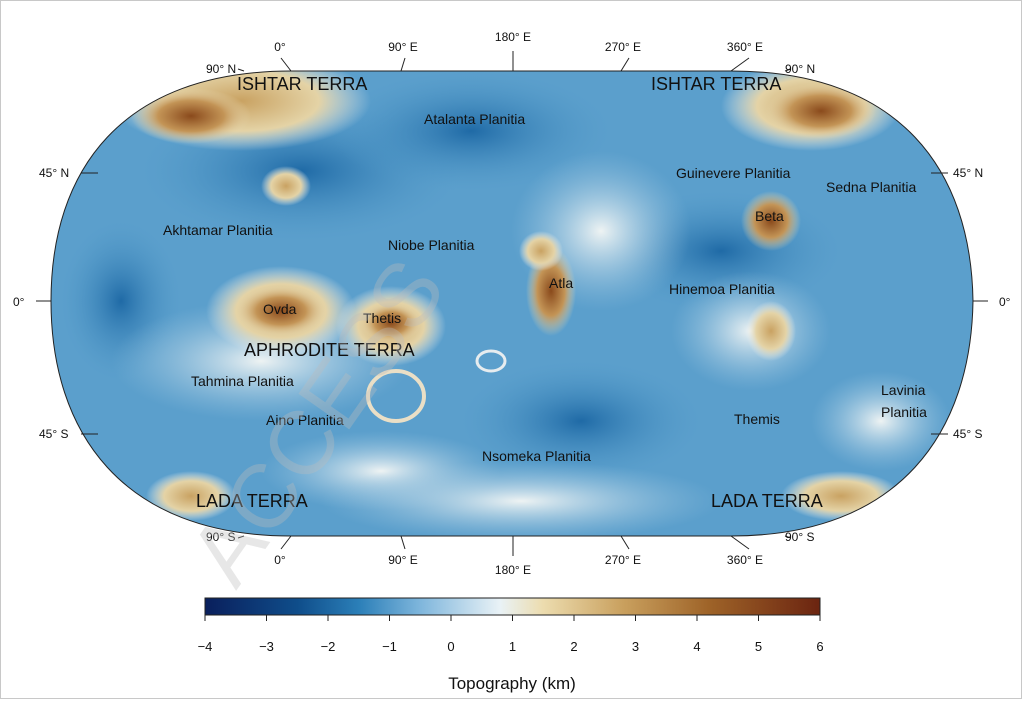  Describe the element at coordinates (19, 302) in the screenshot. I see `left-lat-label: 0°` at that location.